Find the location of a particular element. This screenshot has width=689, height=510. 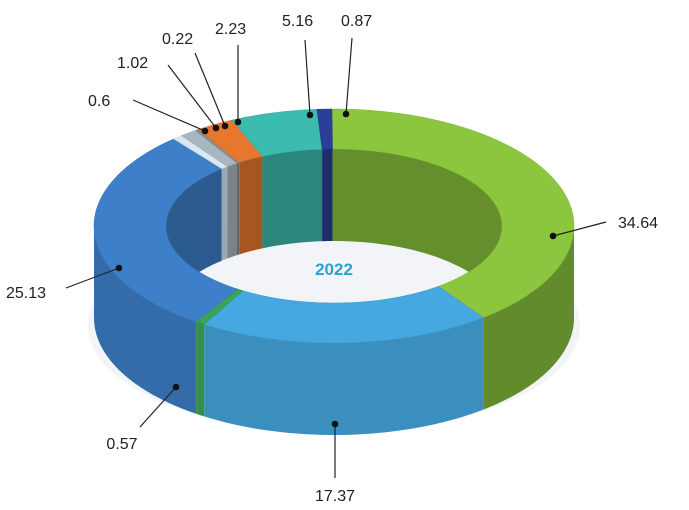

leader-dot-34.64 is located at coordinates (553, 236).